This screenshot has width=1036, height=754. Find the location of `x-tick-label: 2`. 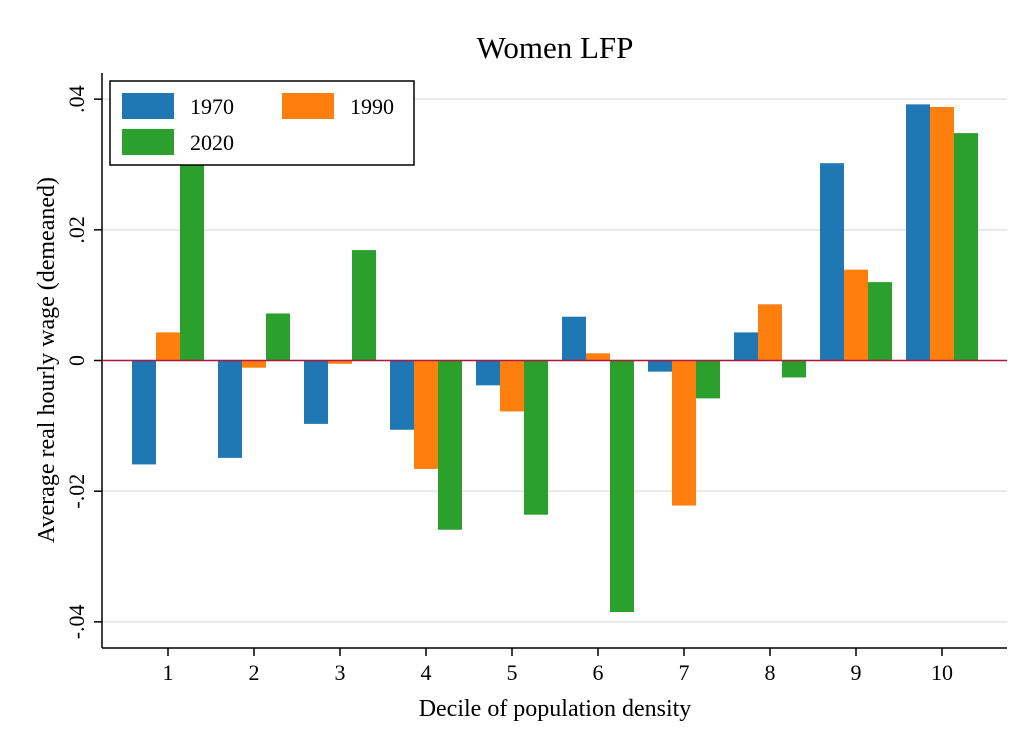

x-tick-label: 2 is located at coordinates (254, 672).